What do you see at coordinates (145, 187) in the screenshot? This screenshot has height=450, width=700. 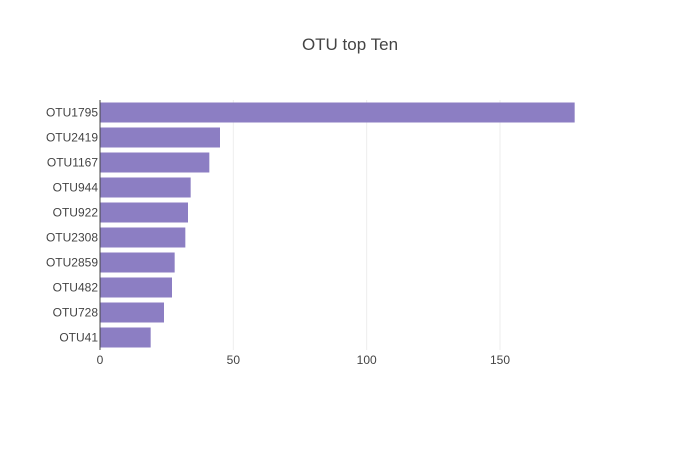 I see `bar-otu944` at bounding box center [145, 187].